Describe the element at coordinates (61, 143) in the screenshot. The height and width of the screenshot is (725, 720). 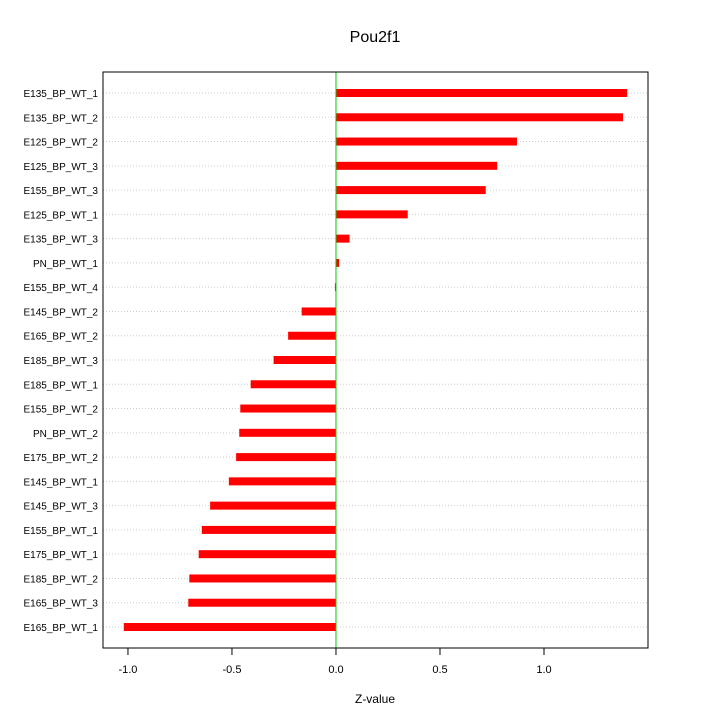
I see `y-tick-label: E125_BP_WT_2` at that location.